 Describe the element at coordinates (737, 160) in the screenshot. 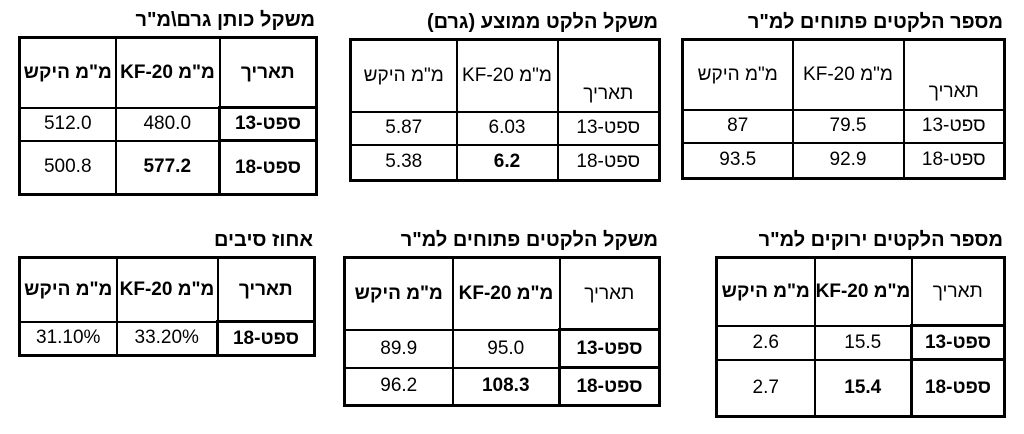

I see `cell-control: 93.5` at that location.